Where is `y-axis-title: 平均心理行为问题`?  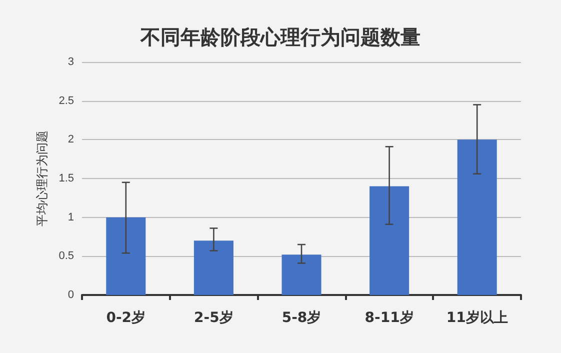 y-axis-title: 平均心理行为问题 is located at coordinates (41, 178).